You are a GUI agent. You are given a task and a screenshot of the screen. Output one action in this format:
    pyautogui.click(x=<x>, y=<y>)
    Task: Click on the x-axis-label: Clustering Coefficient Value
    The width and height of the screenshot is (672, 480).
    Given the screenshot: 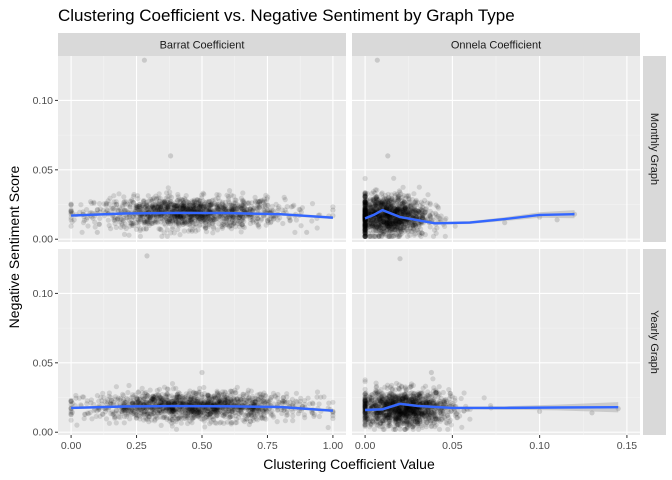 What is the action you would take?
    pyautogui.click(x=349, y=464)
    